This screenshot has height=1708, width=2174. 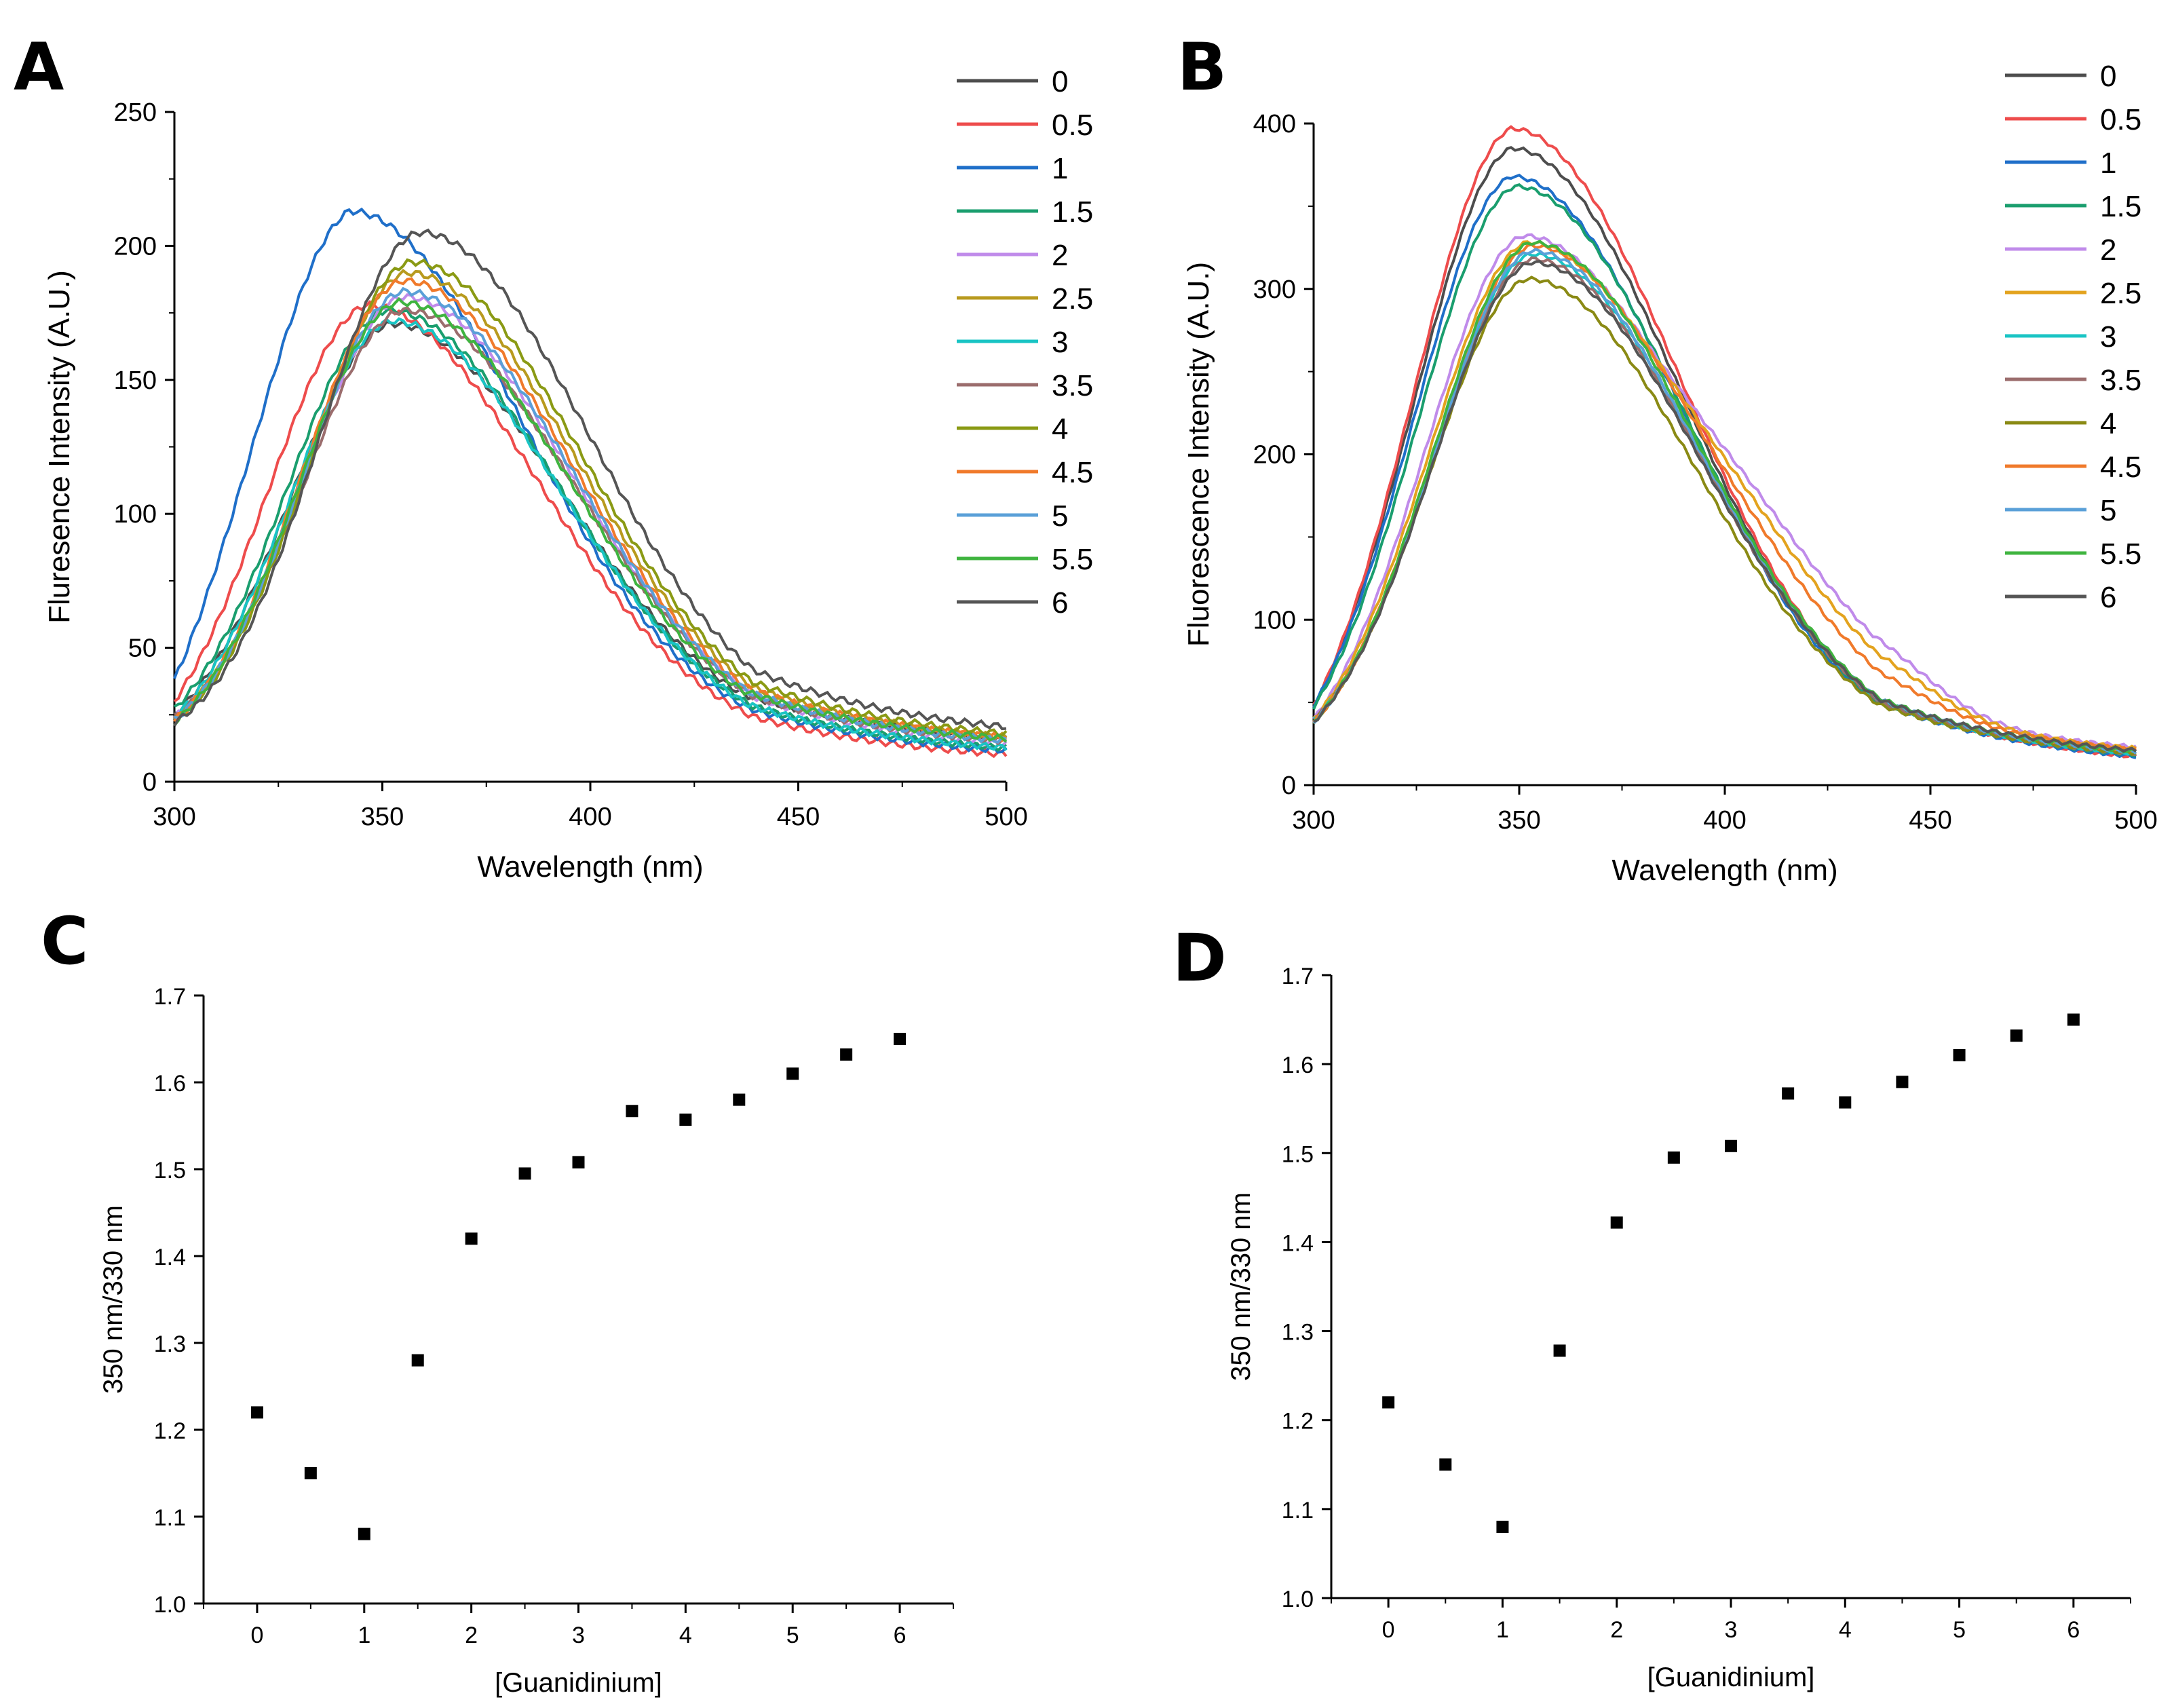 I want to click on chart-c-y-tick-label: 1.4, so click(x=170, y=1257).